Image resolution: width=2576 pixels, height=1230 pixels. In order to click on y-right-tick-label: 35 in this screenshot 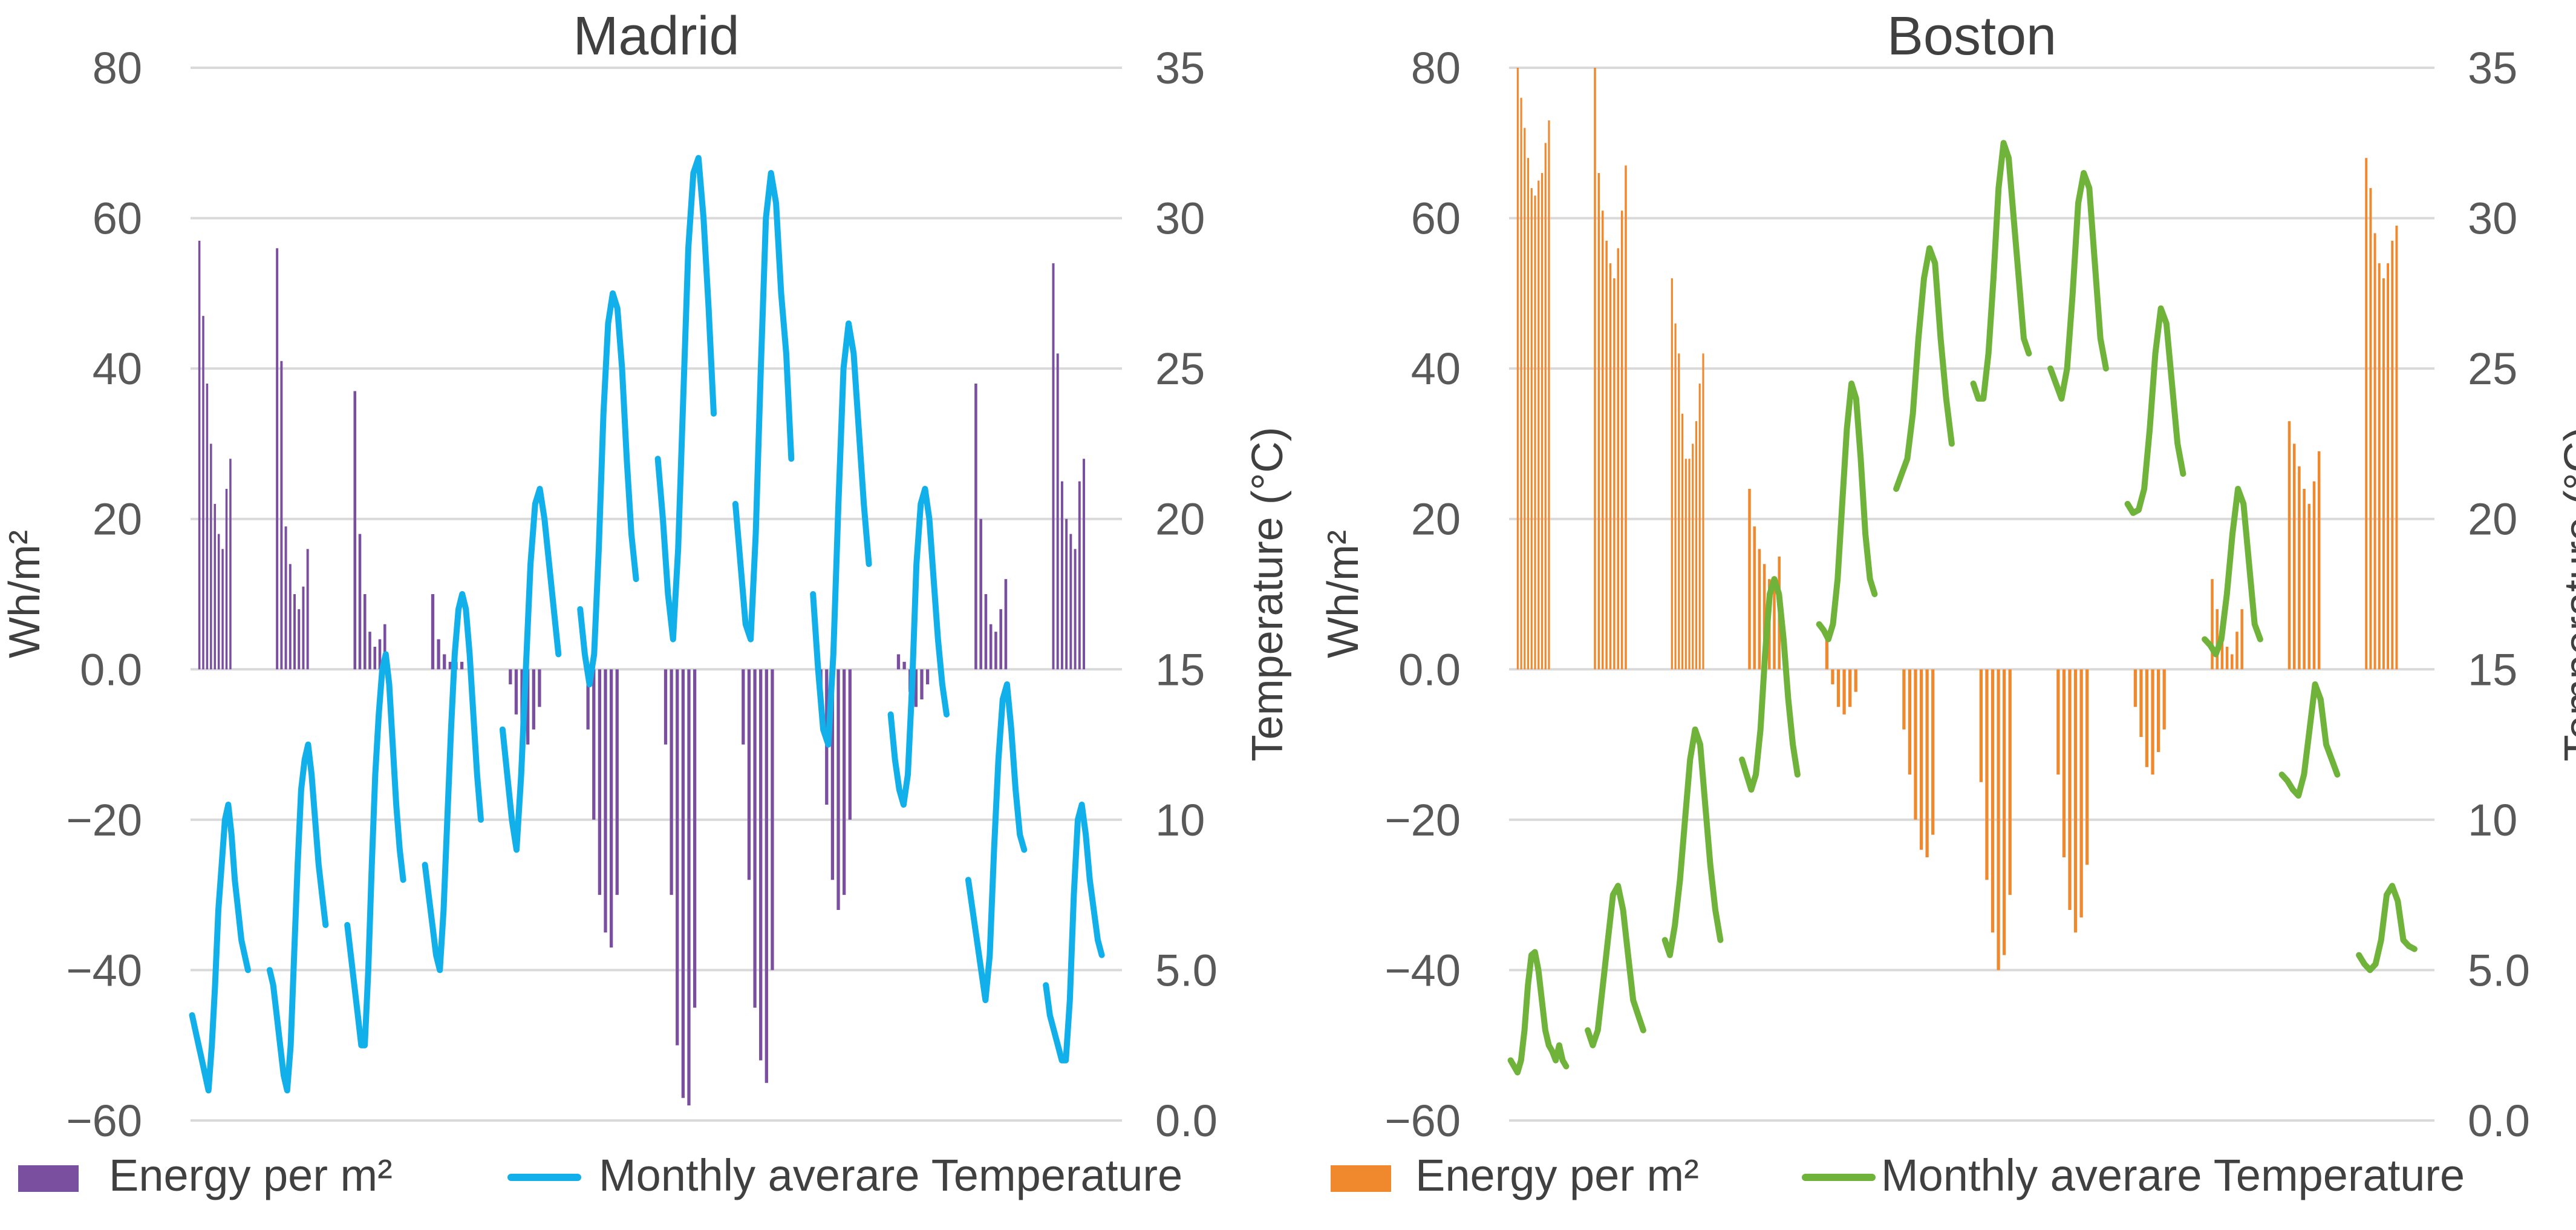, I will do `click(2492, 68)`.